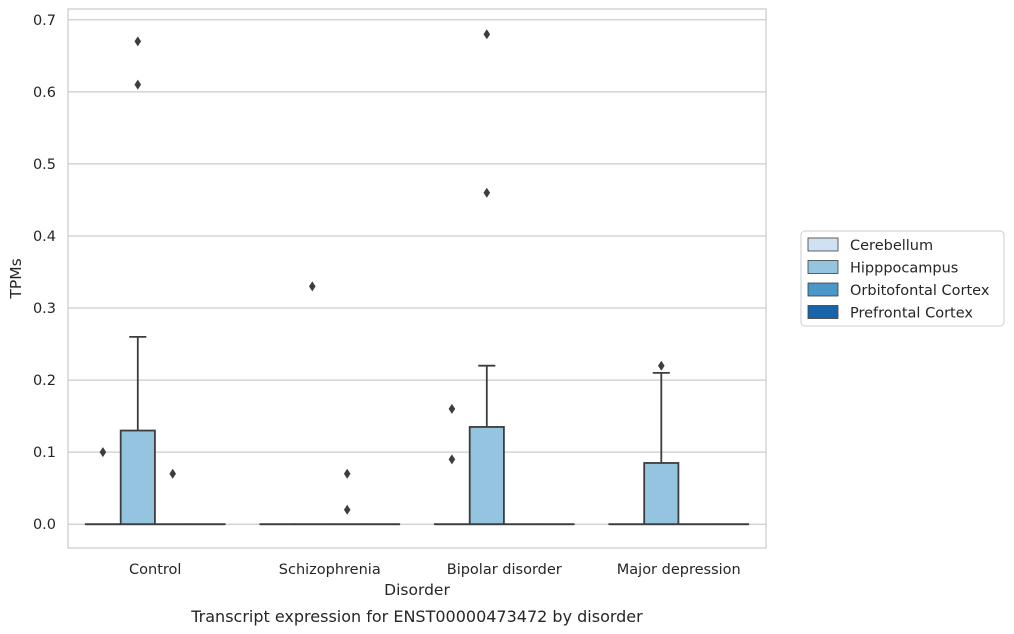  Describe the element at coordinates (891, 246) in the screenshot. I see `legend-label: Cerebellum` at that location.